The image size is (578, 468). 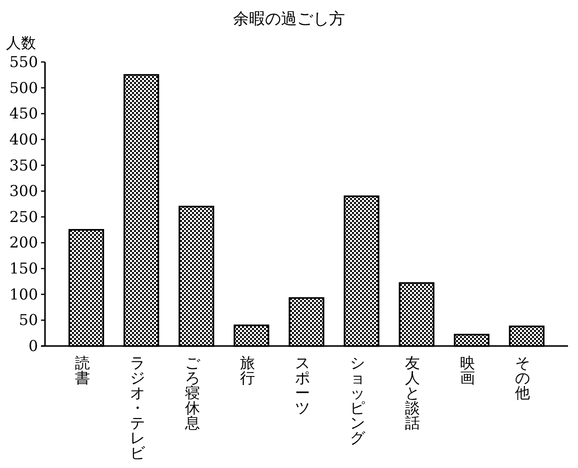 I want to click on y-tick-label: 300, so click(x=23, y=191).